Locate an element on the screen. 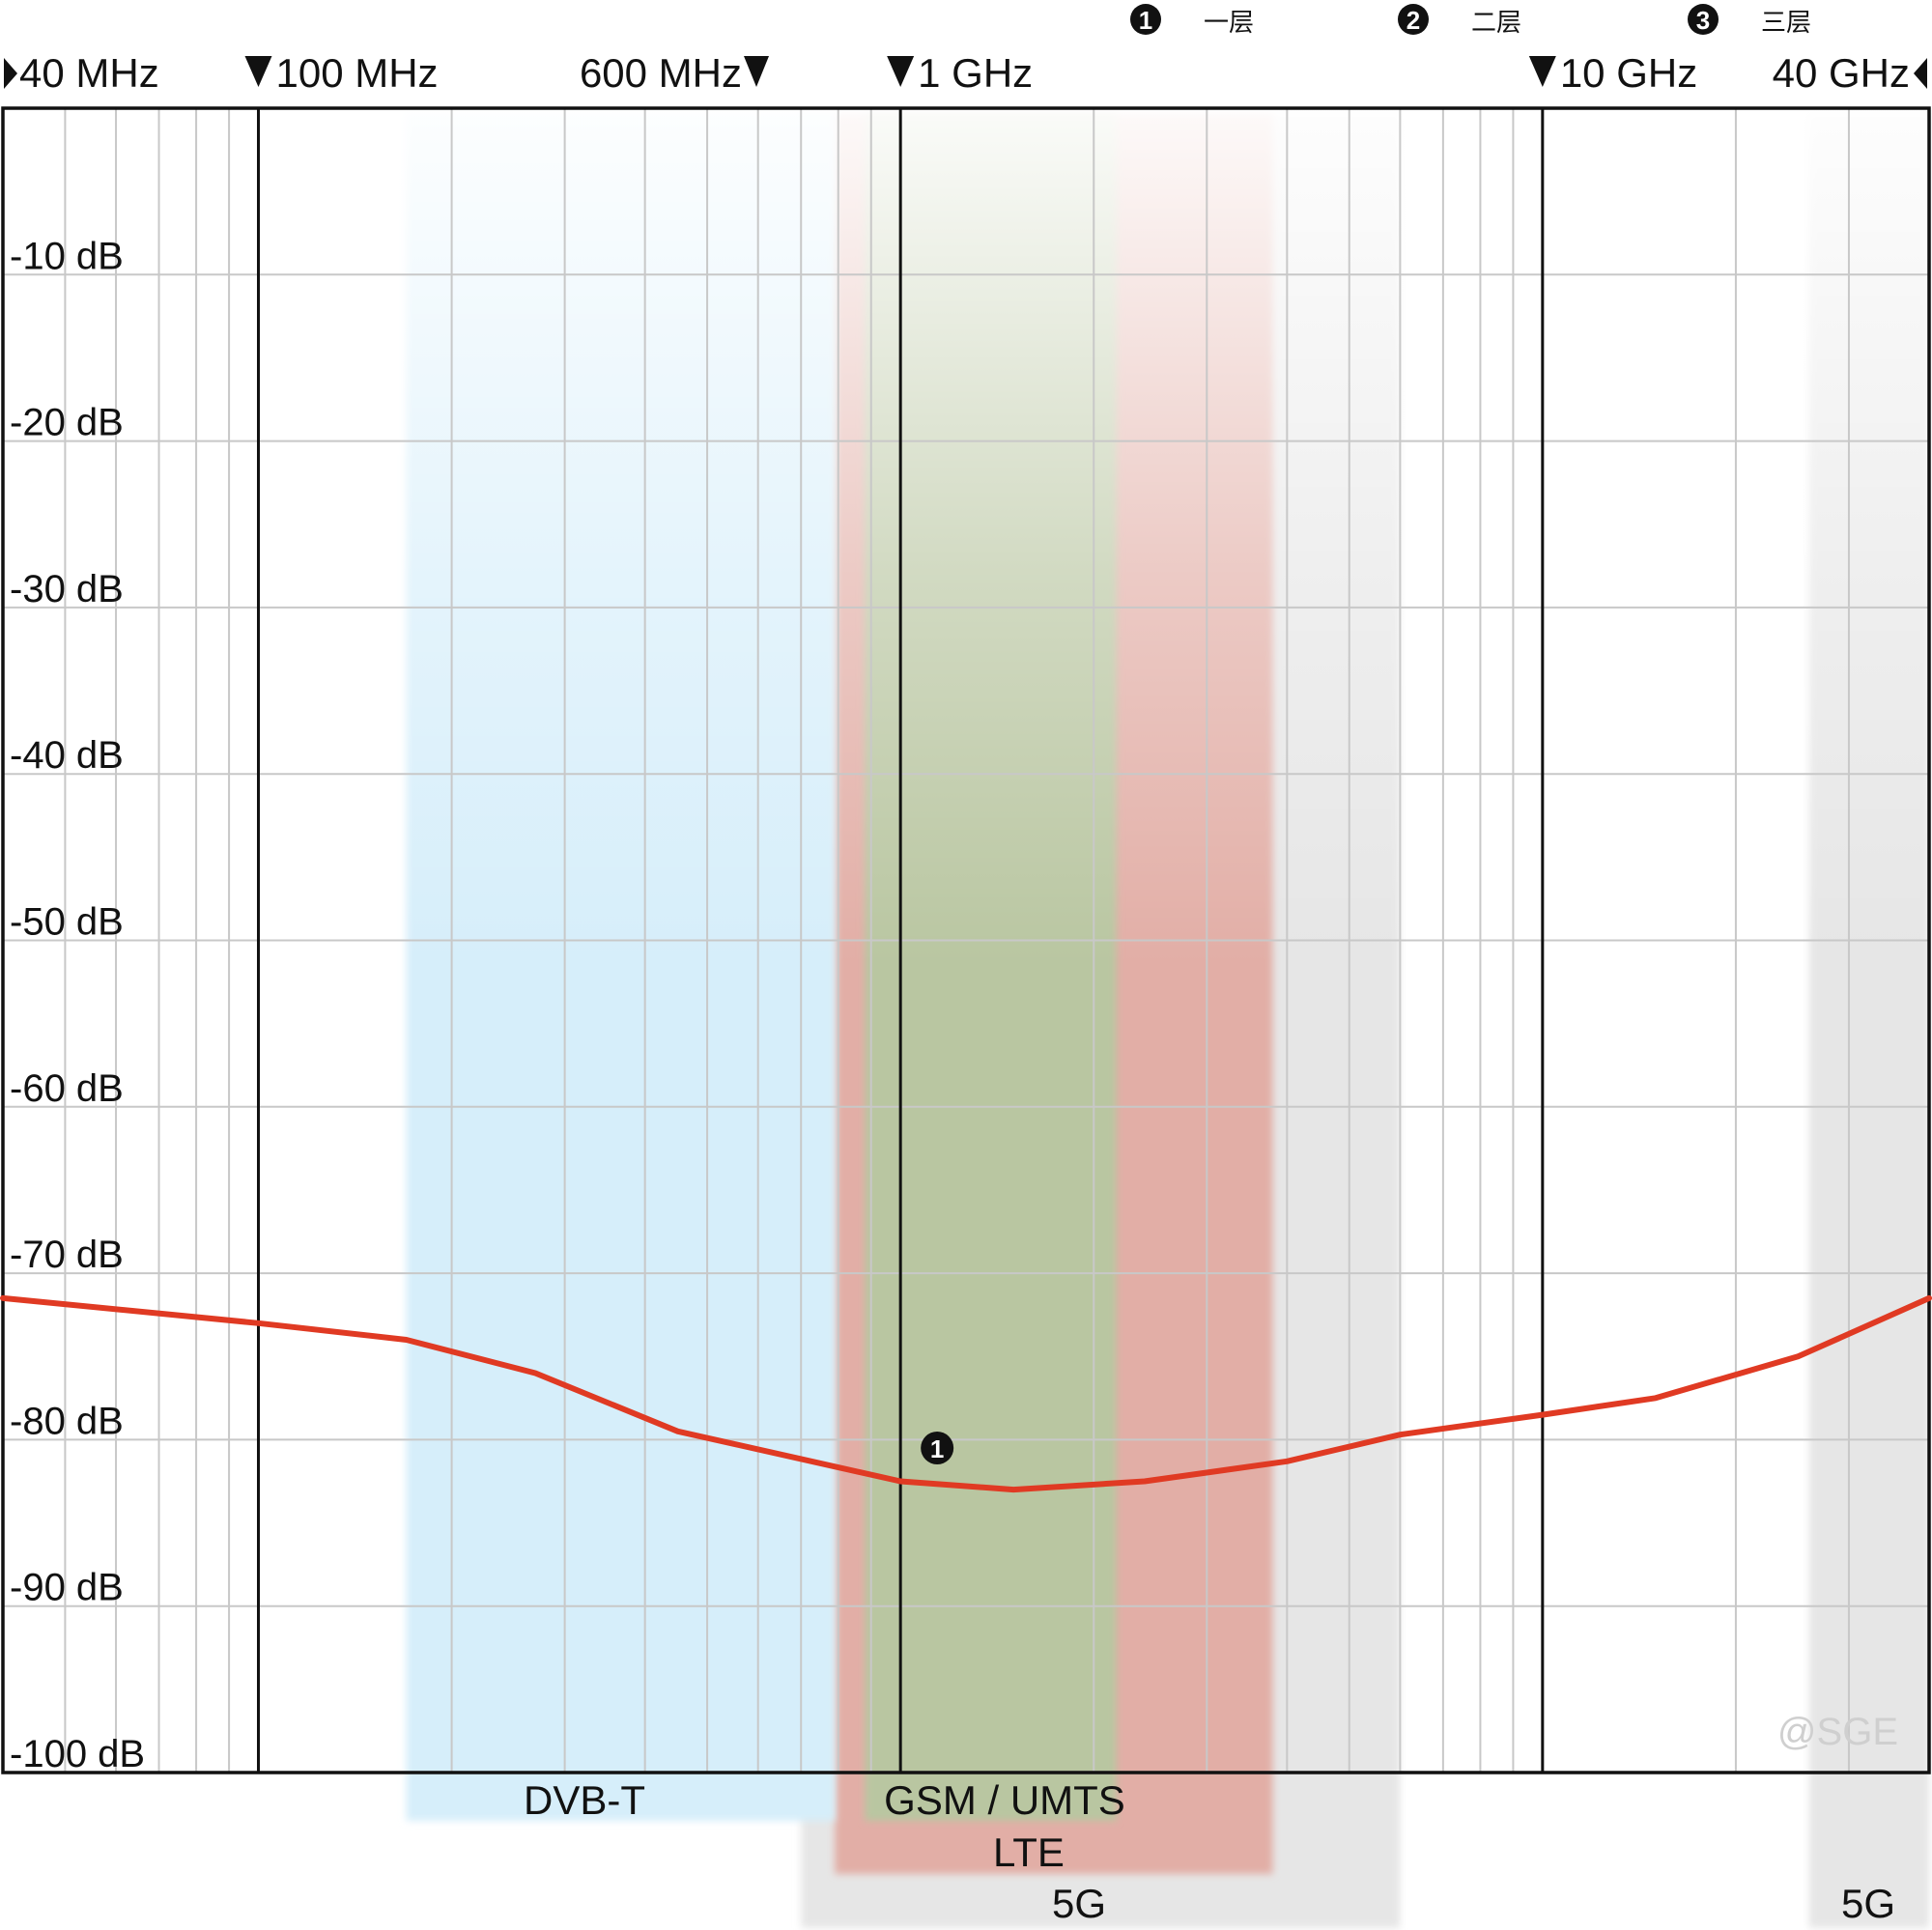 The image size is (1932, 1930). x-tick-label: 10 GHz is located at coordinates (1628, 73).